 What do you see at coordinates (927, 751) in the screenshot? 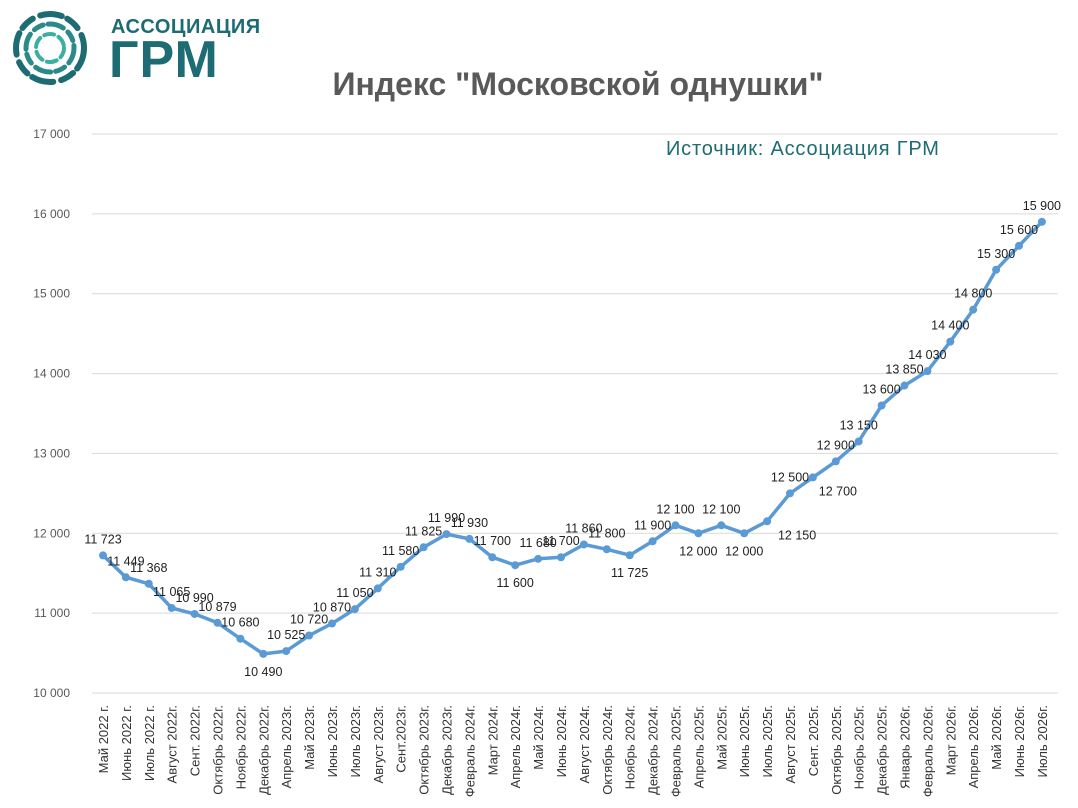
I see `x-tick-label: Февраль 2026г.` at bounding box center [927, 751].